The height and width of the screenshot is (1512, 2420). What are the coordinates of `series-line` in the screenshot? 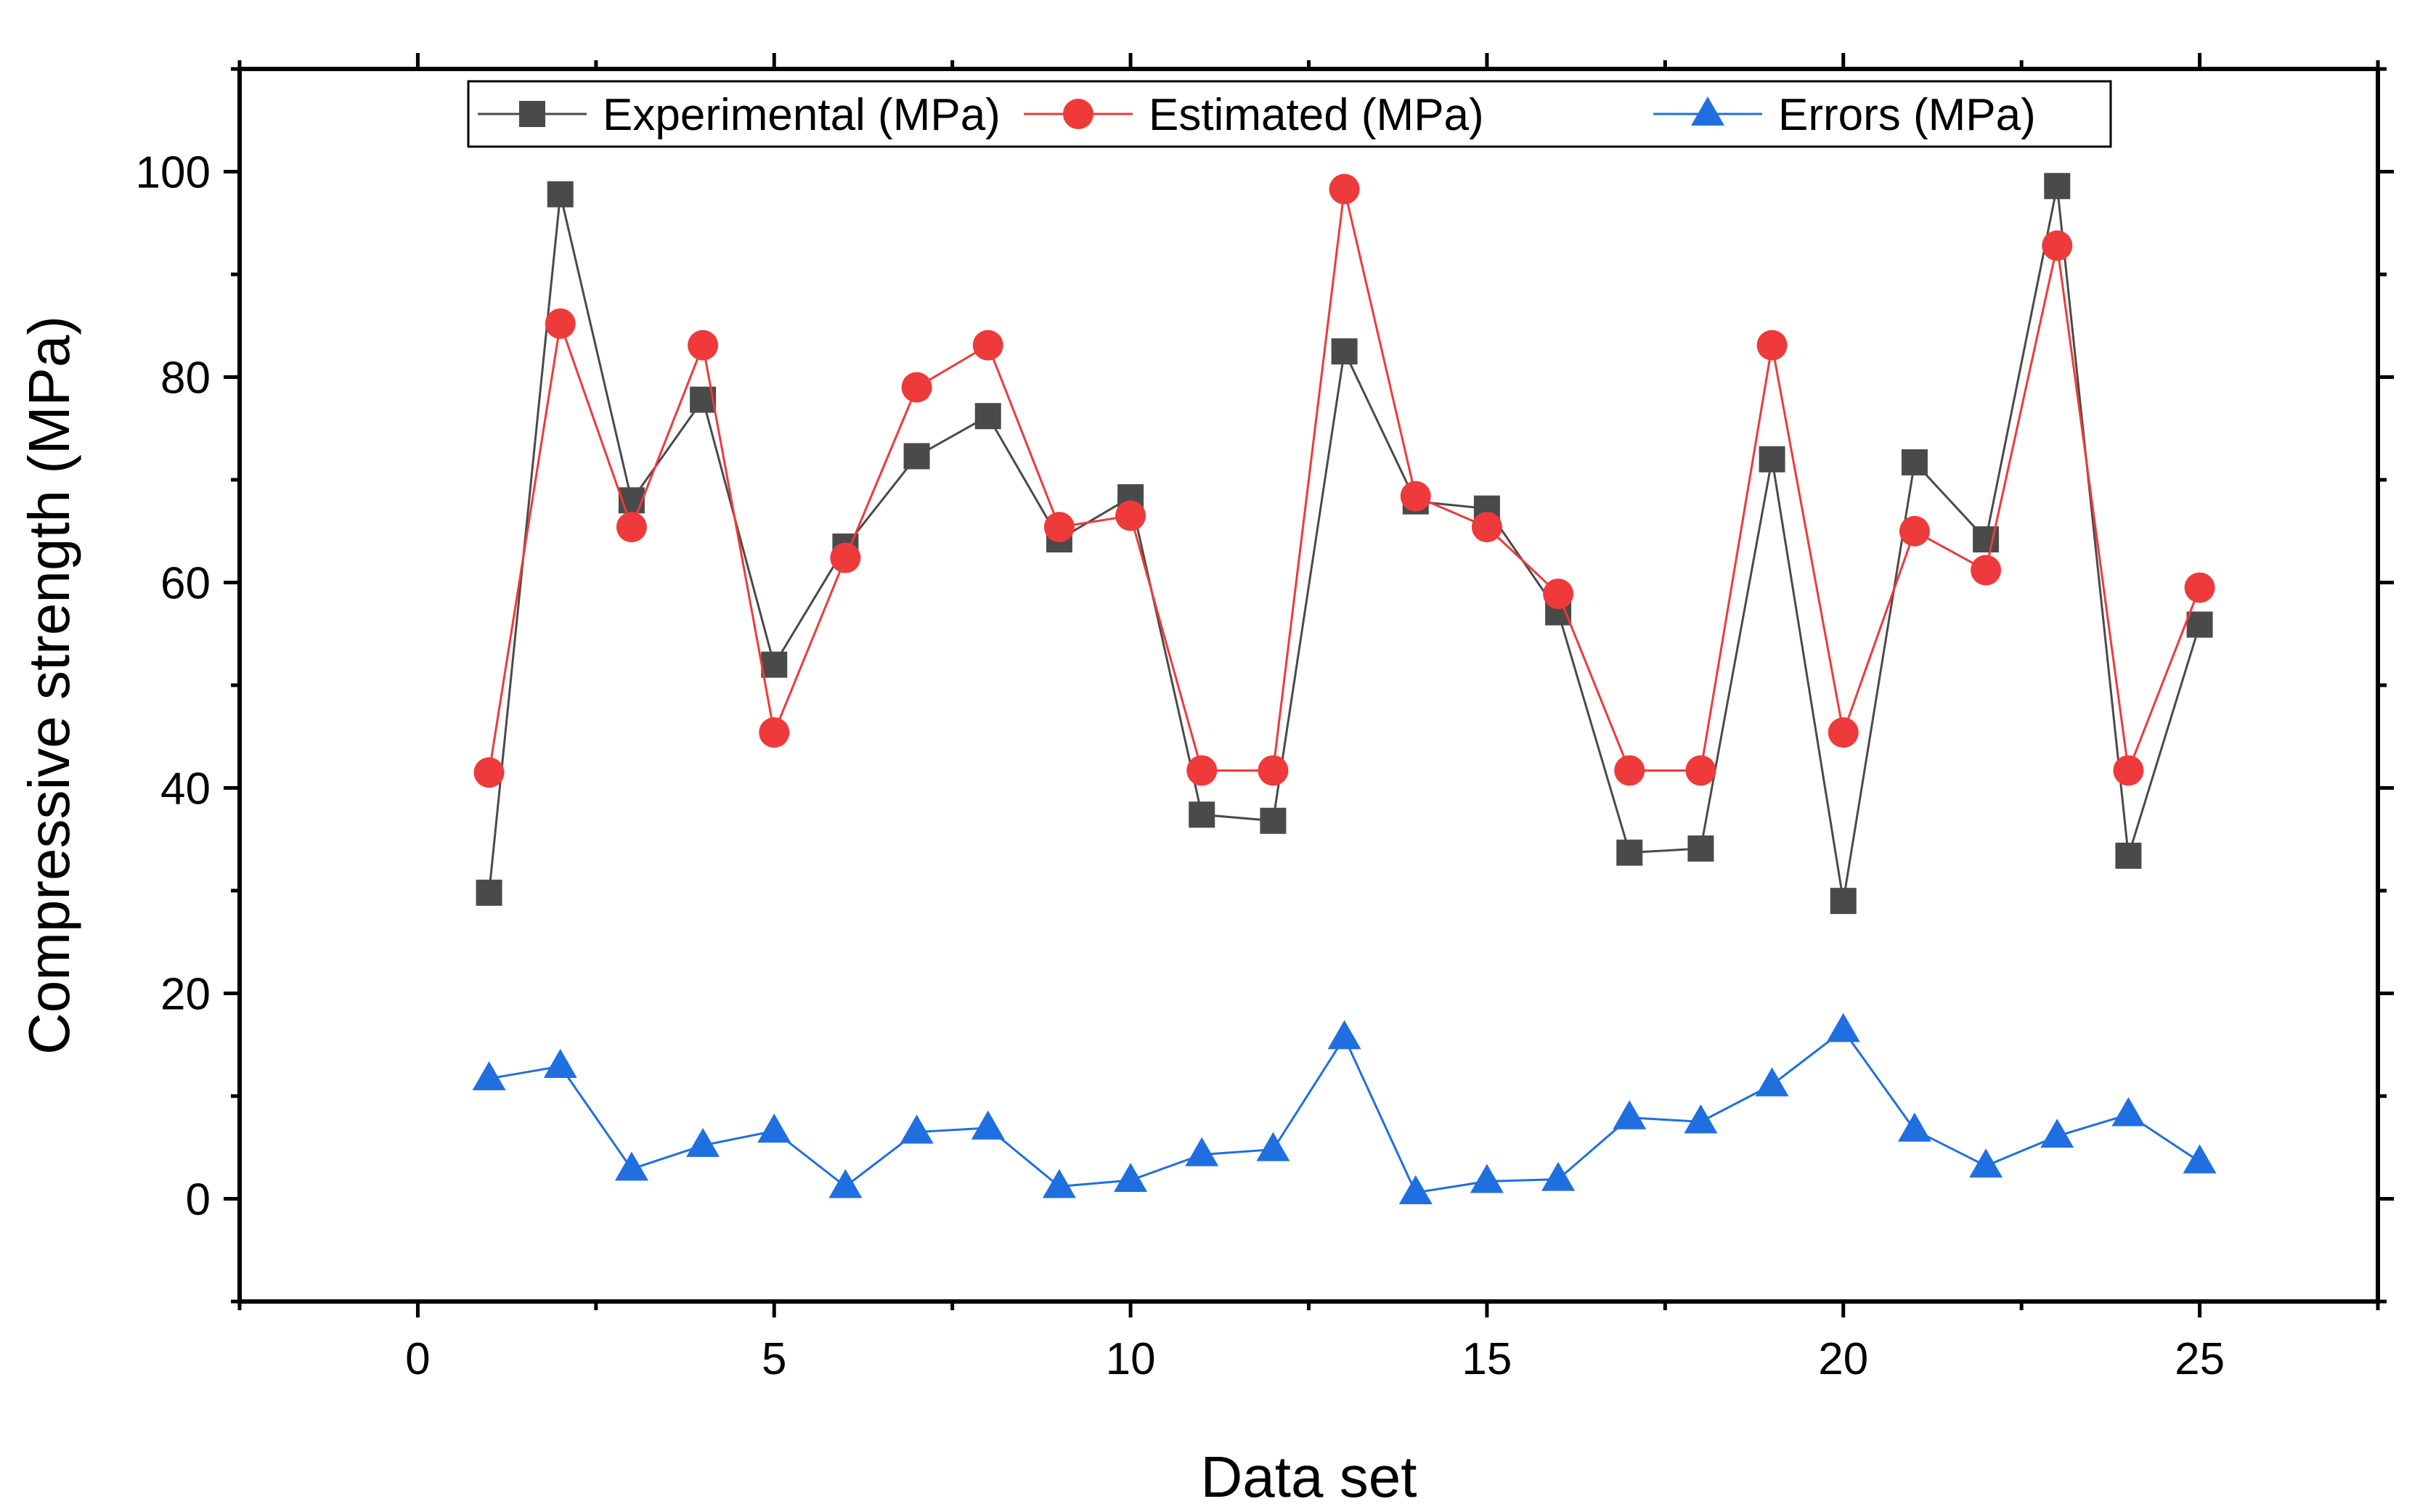 It's located at (1345, 1111).